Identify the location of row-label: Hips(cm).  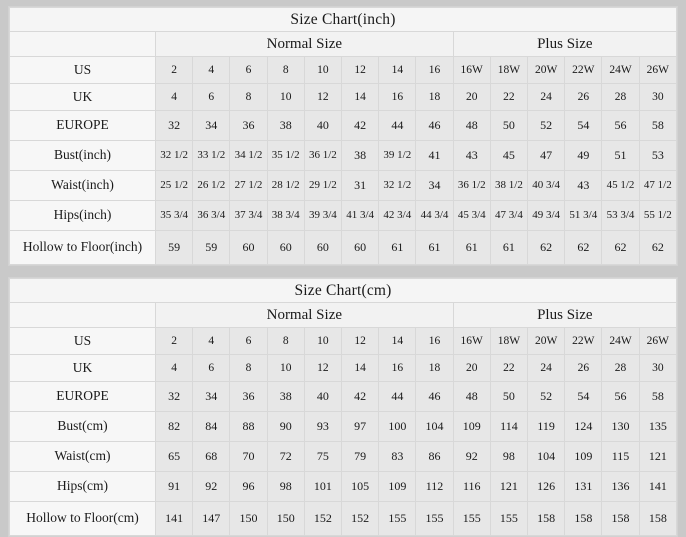
(82, 486).